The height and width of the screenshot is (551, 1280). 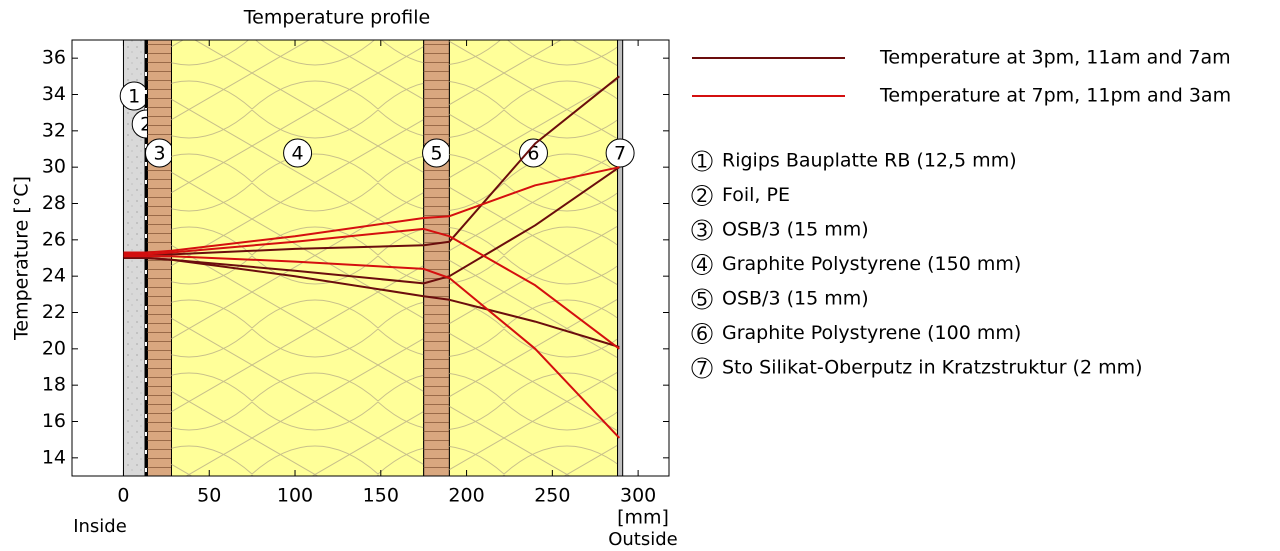 I want to click on y-tick-label: 28, so click(x=54, y=203).